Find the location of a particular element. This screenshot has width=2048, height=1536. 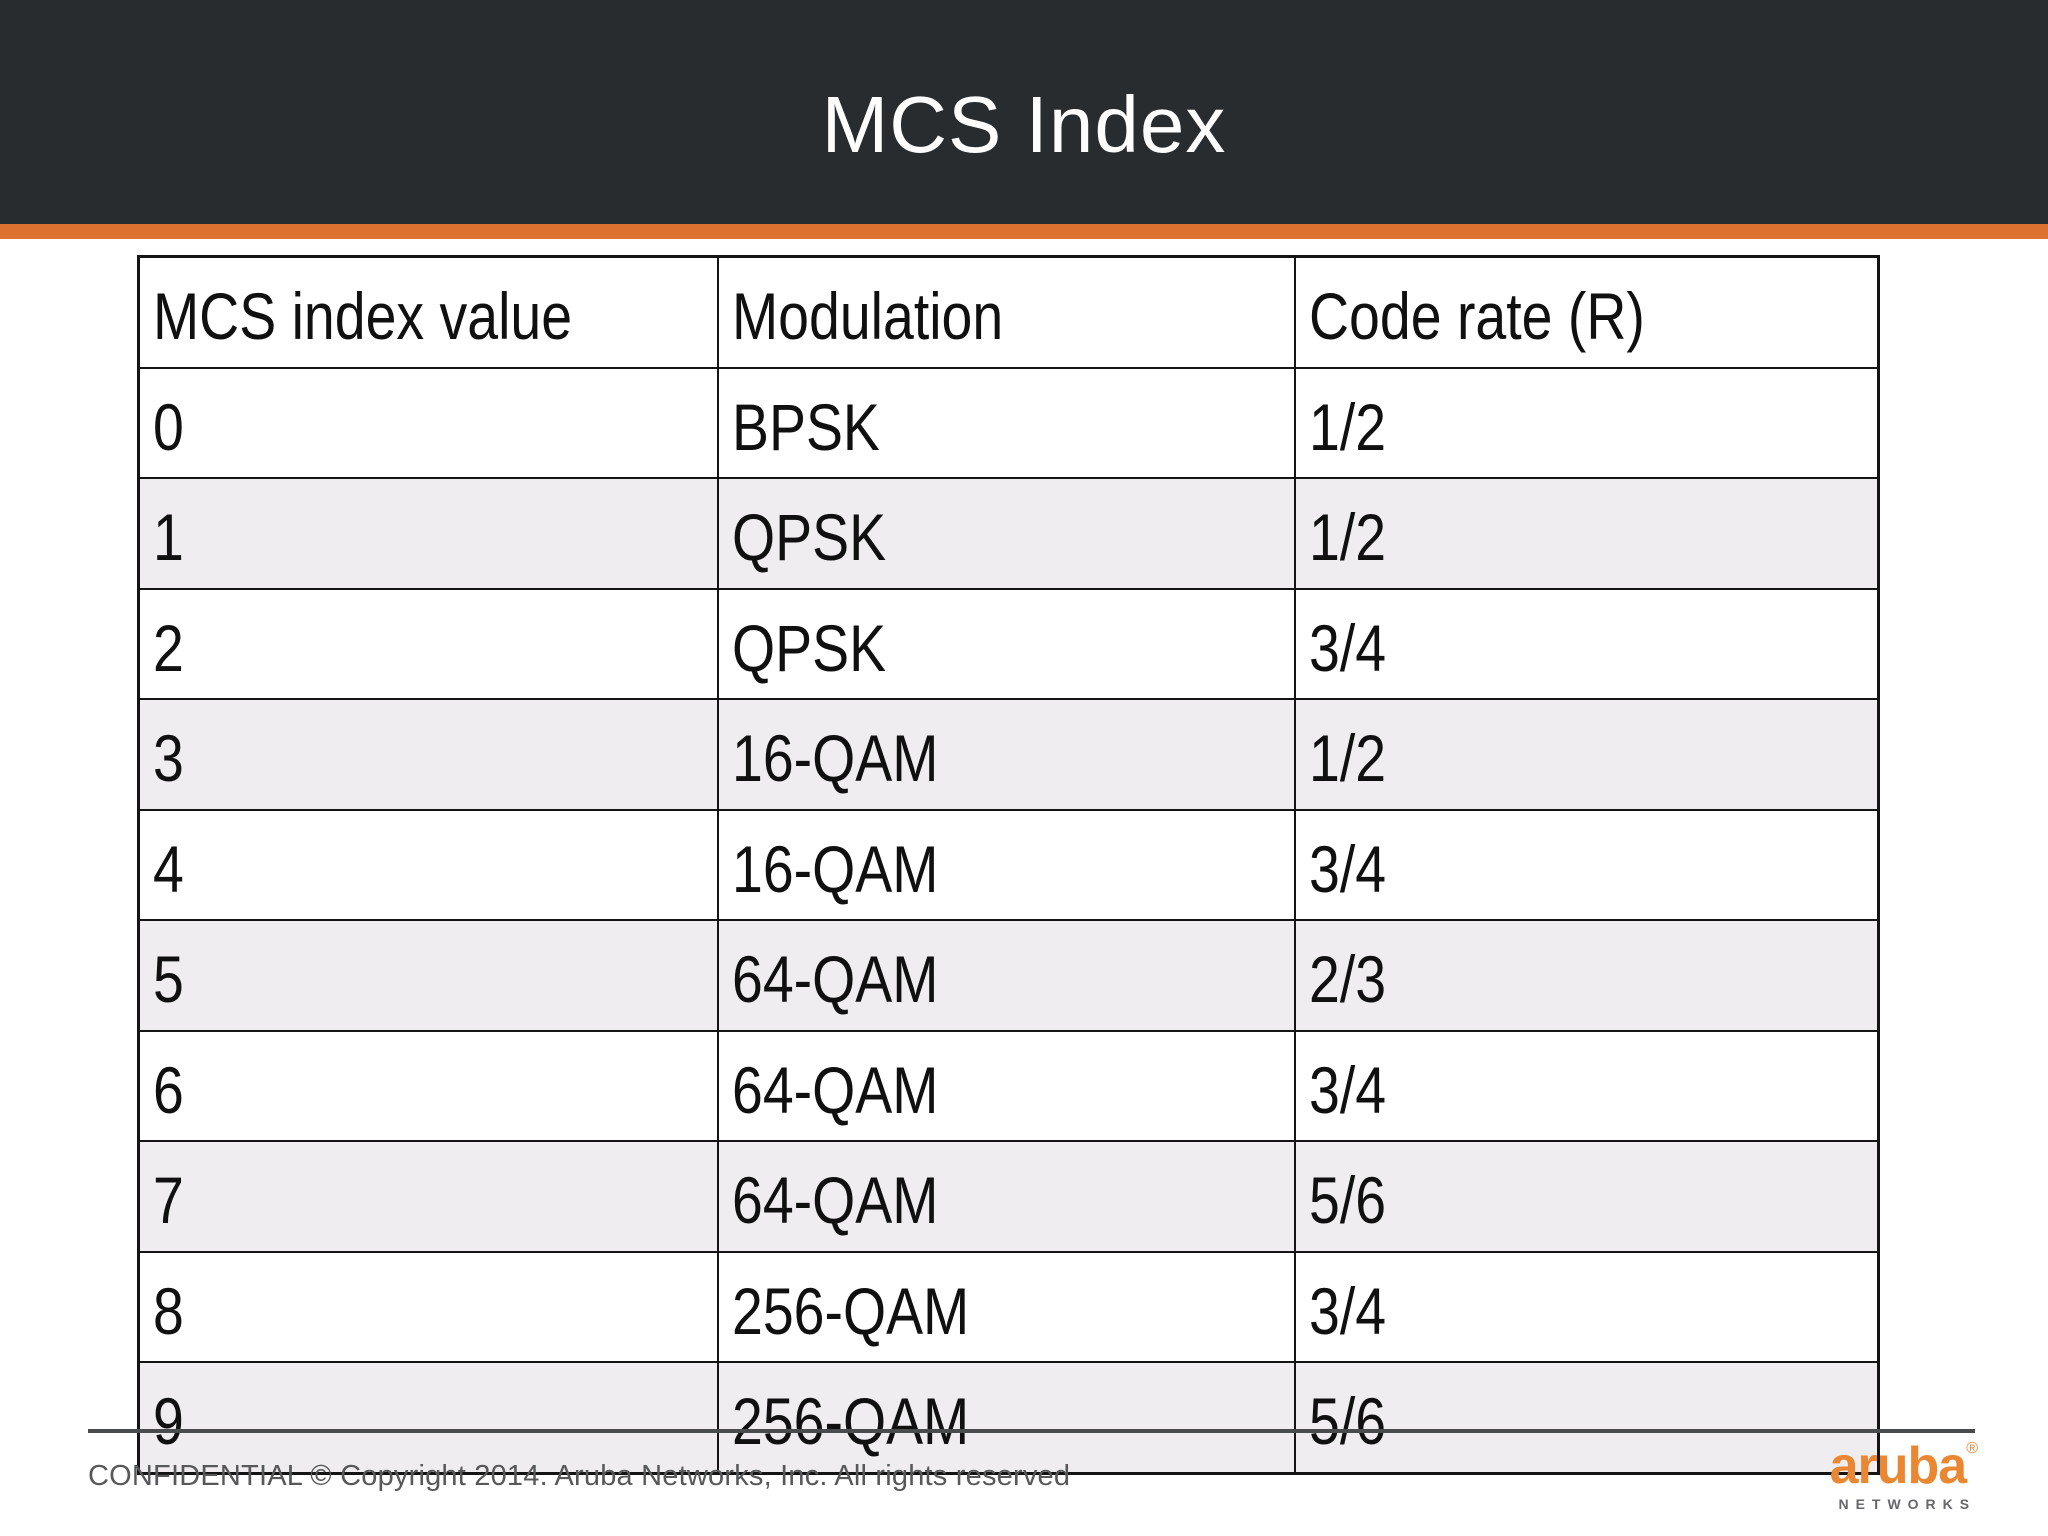

cell-mcs-index: 1 is located at coordinates (428, 533).